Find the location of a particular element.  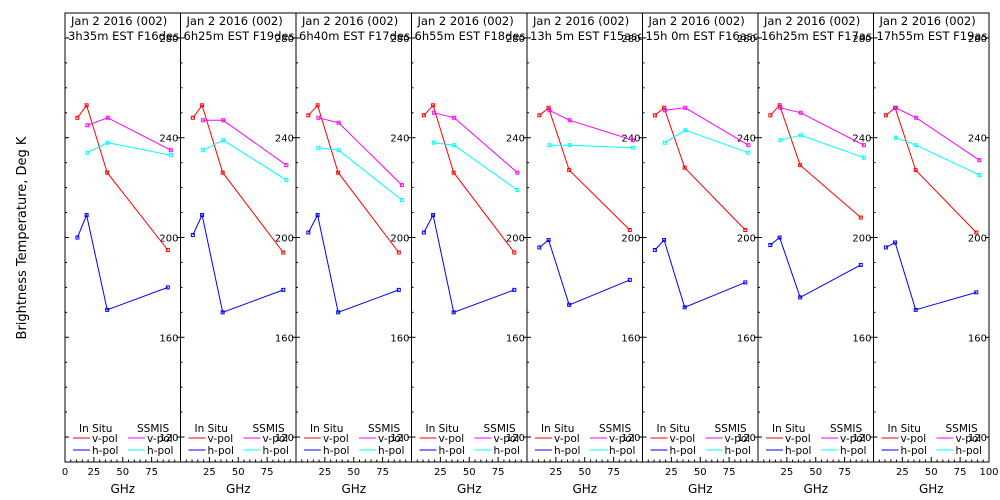

legend-in-situ: In Situ is located at coordinates (326, 429).